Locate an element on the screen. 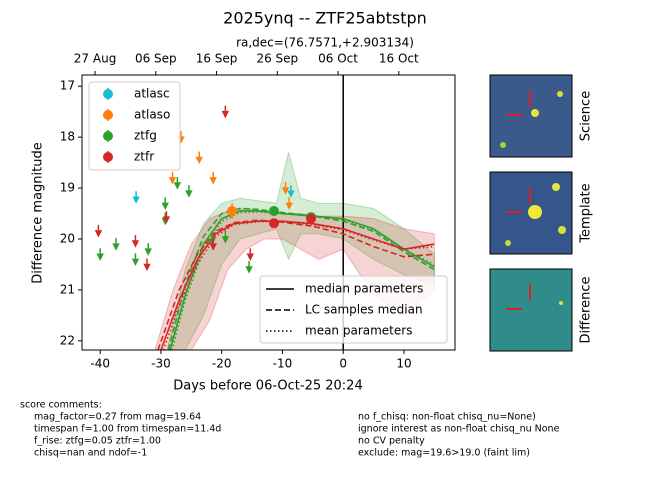  panel-label: Template is located at coordinates (586, 213).